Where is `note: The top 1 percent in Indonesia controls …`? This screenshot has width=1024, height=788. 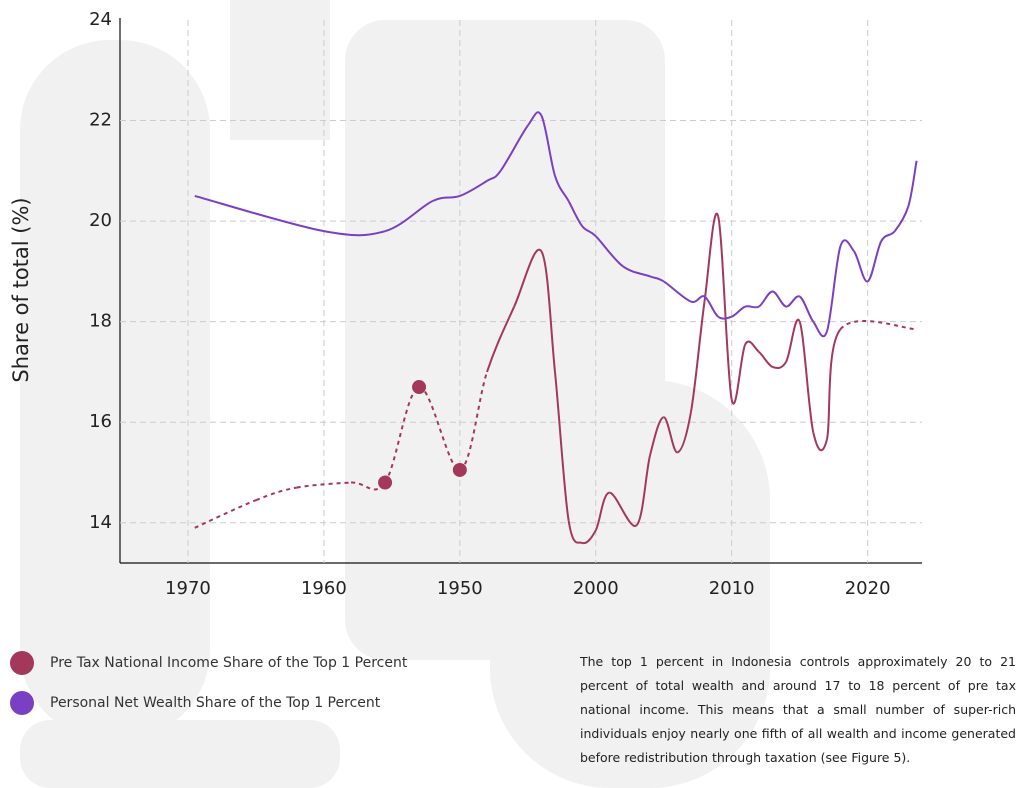 note: The top 1 percent in Indonesia controls … is located at coordinates (798, 709).